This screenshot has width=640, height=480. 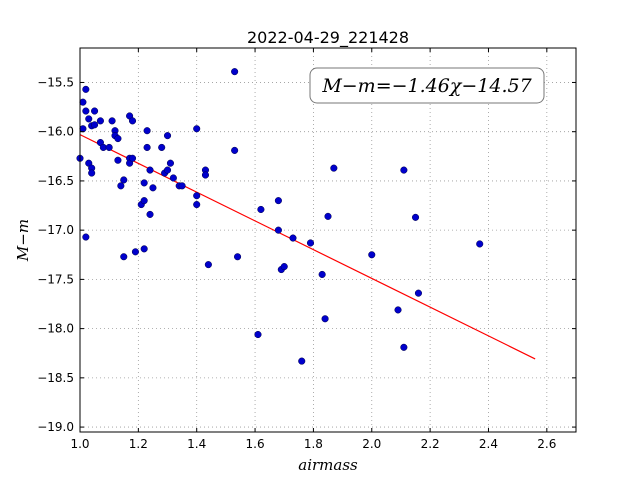 What do you see at coordinates (546, 444) in the screenshot?
I see `x-tick-label: 2.6` at bounding box center [546, 444].